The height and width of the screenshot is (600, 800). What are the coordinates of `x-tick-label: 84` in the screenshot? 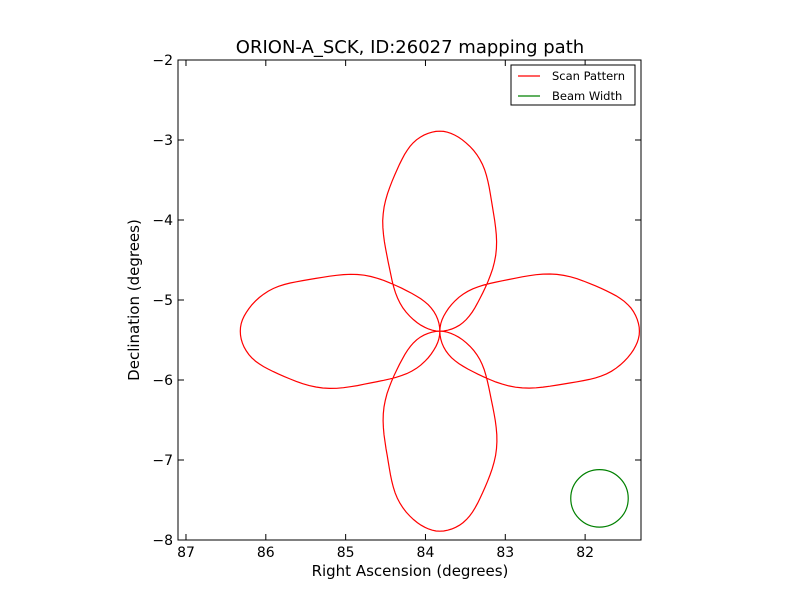 It's located at (426, 553).